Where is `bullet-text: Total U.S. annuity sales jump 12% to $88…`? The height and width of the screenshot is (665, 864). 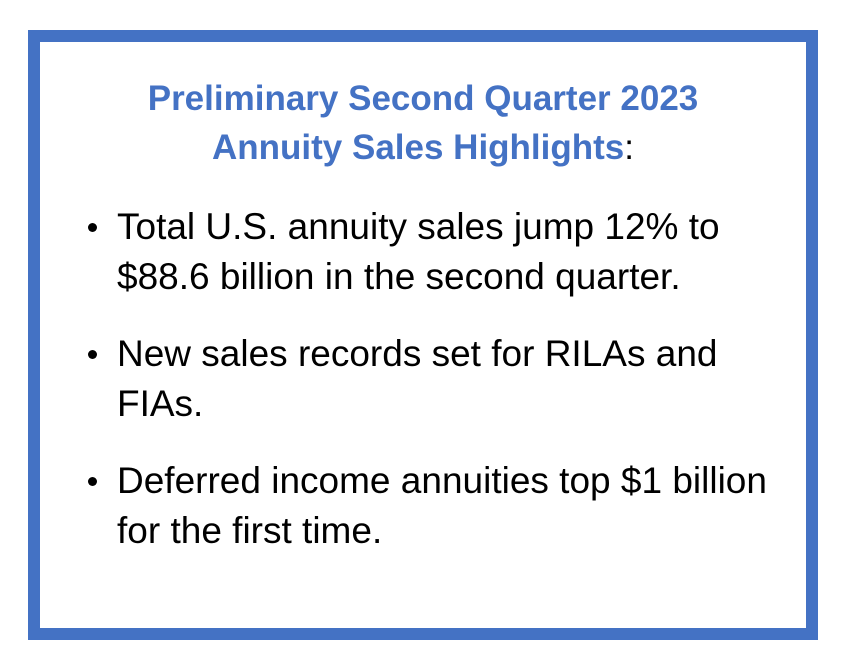 bullet-text: Total U.S. annuity sales jump 12% to $88… is located at coordinates (418, 251).